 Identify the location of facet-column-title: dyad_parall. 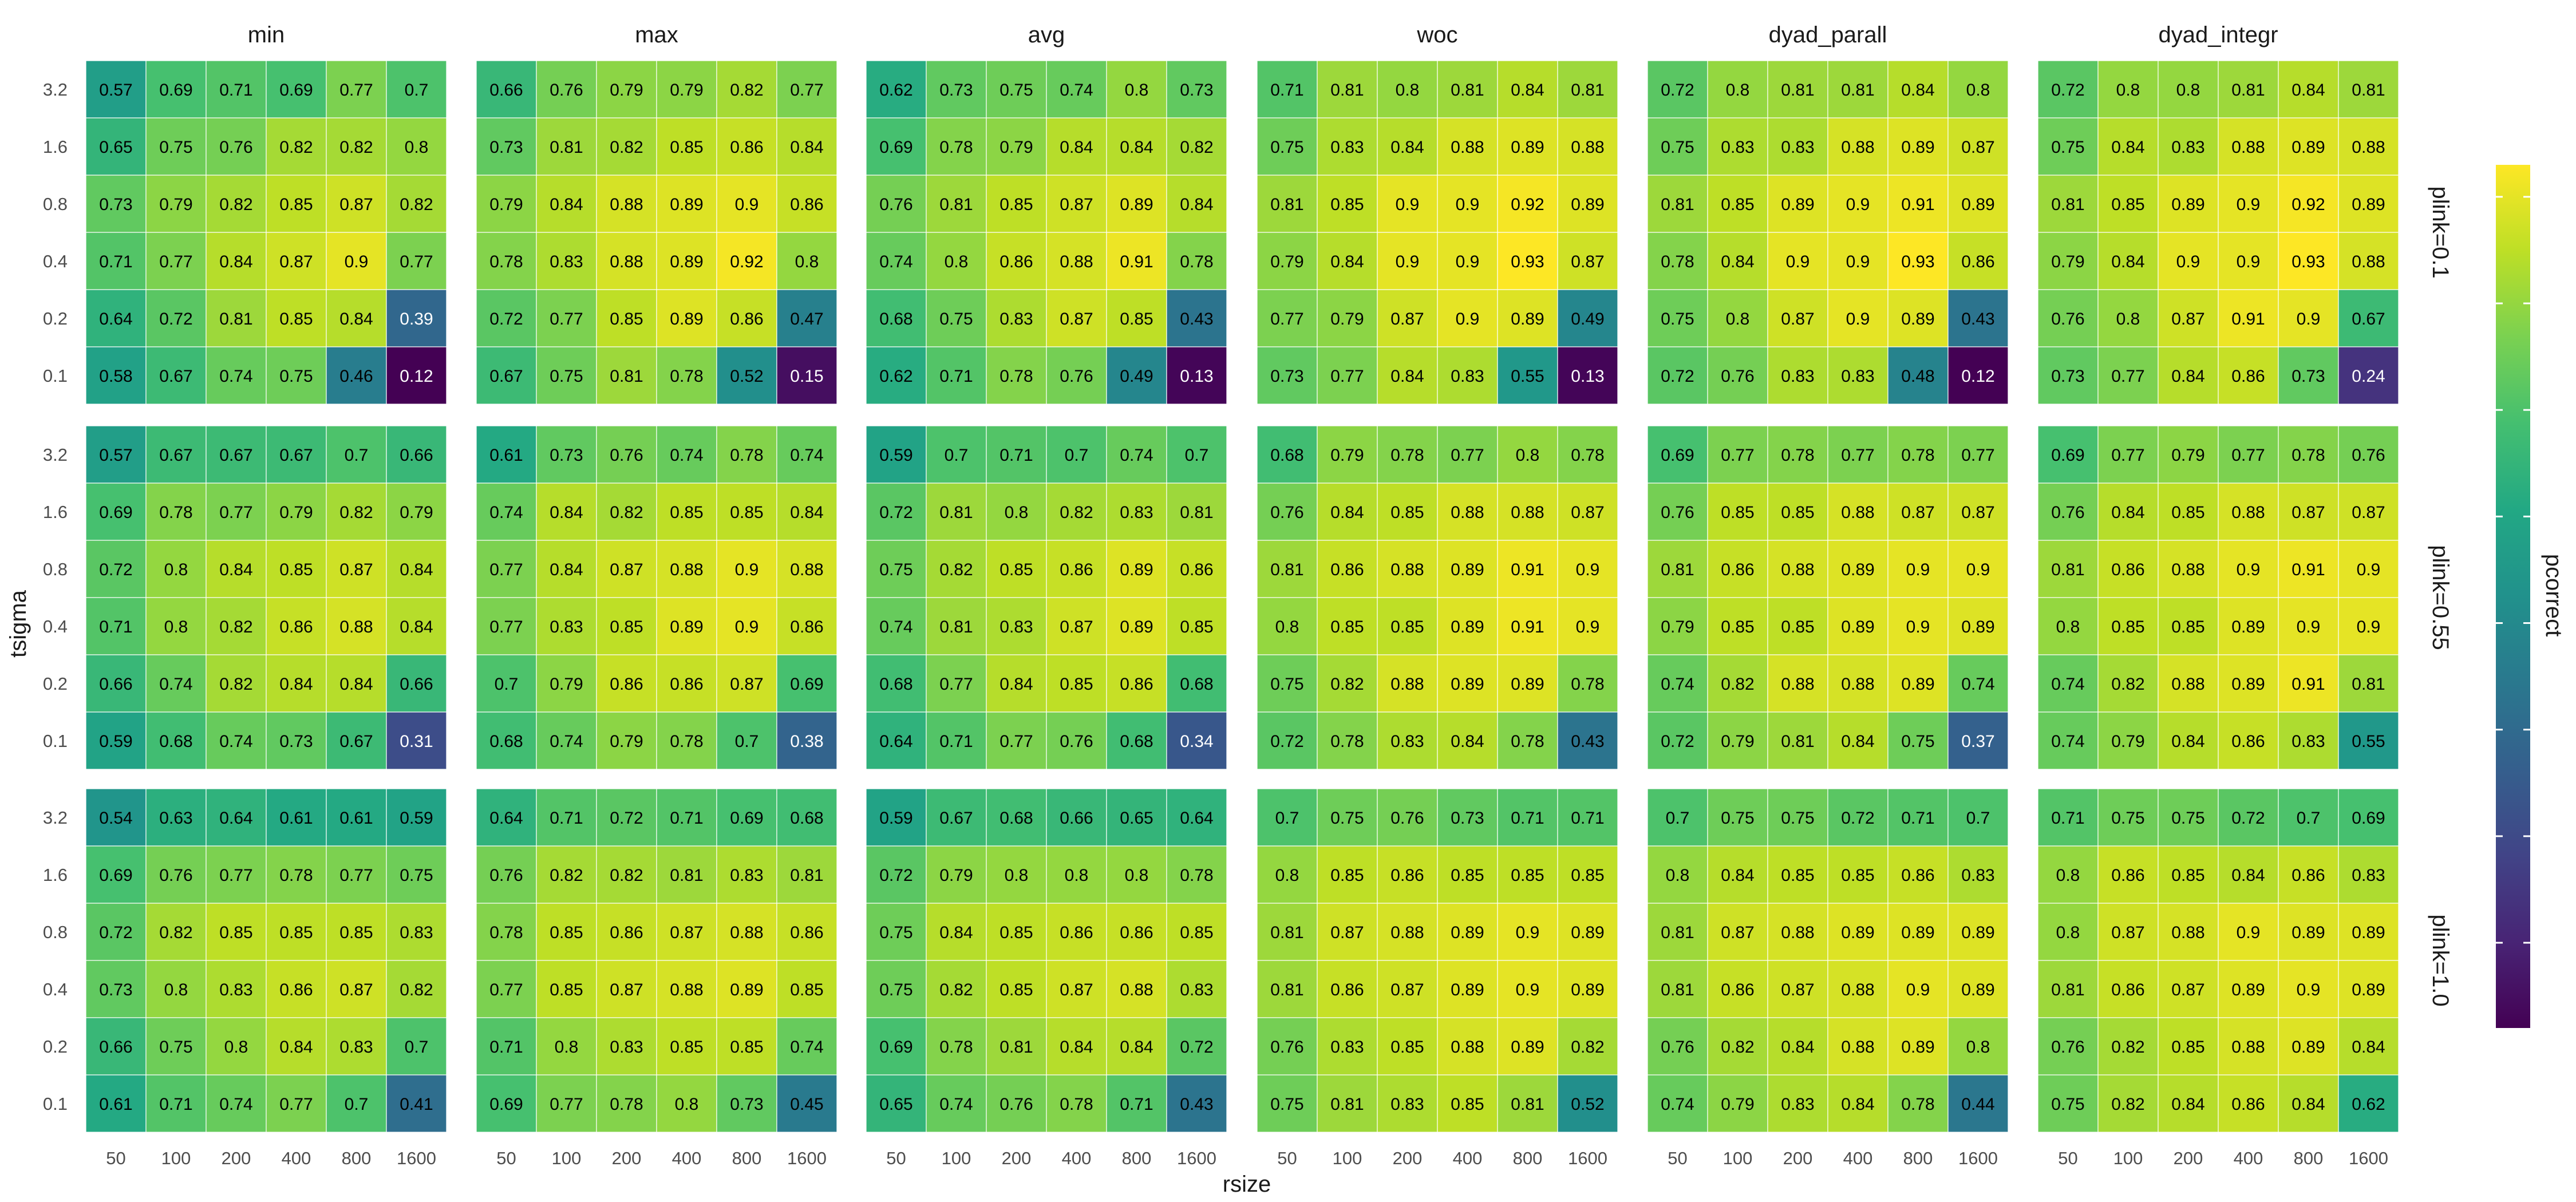
(1828, 35).